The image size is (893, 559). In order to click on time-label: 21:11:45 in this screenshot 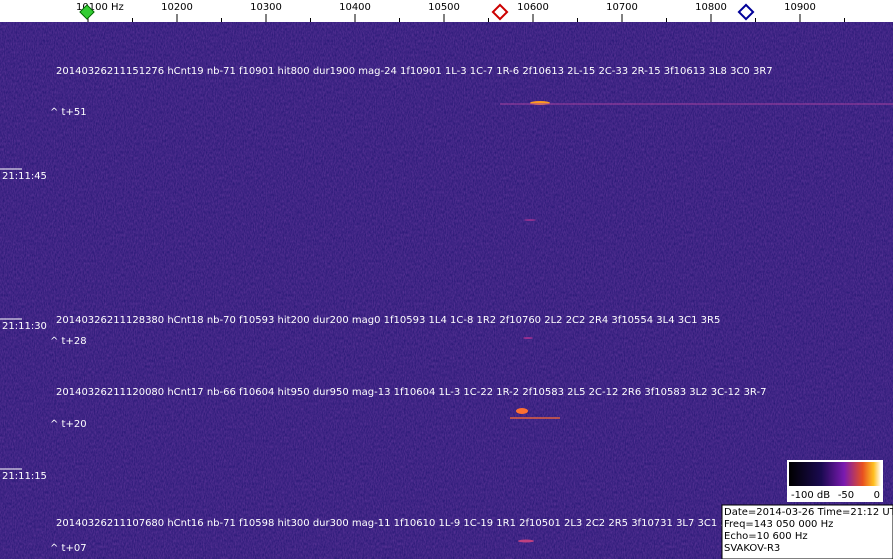, I will do `click(24, 176)`.